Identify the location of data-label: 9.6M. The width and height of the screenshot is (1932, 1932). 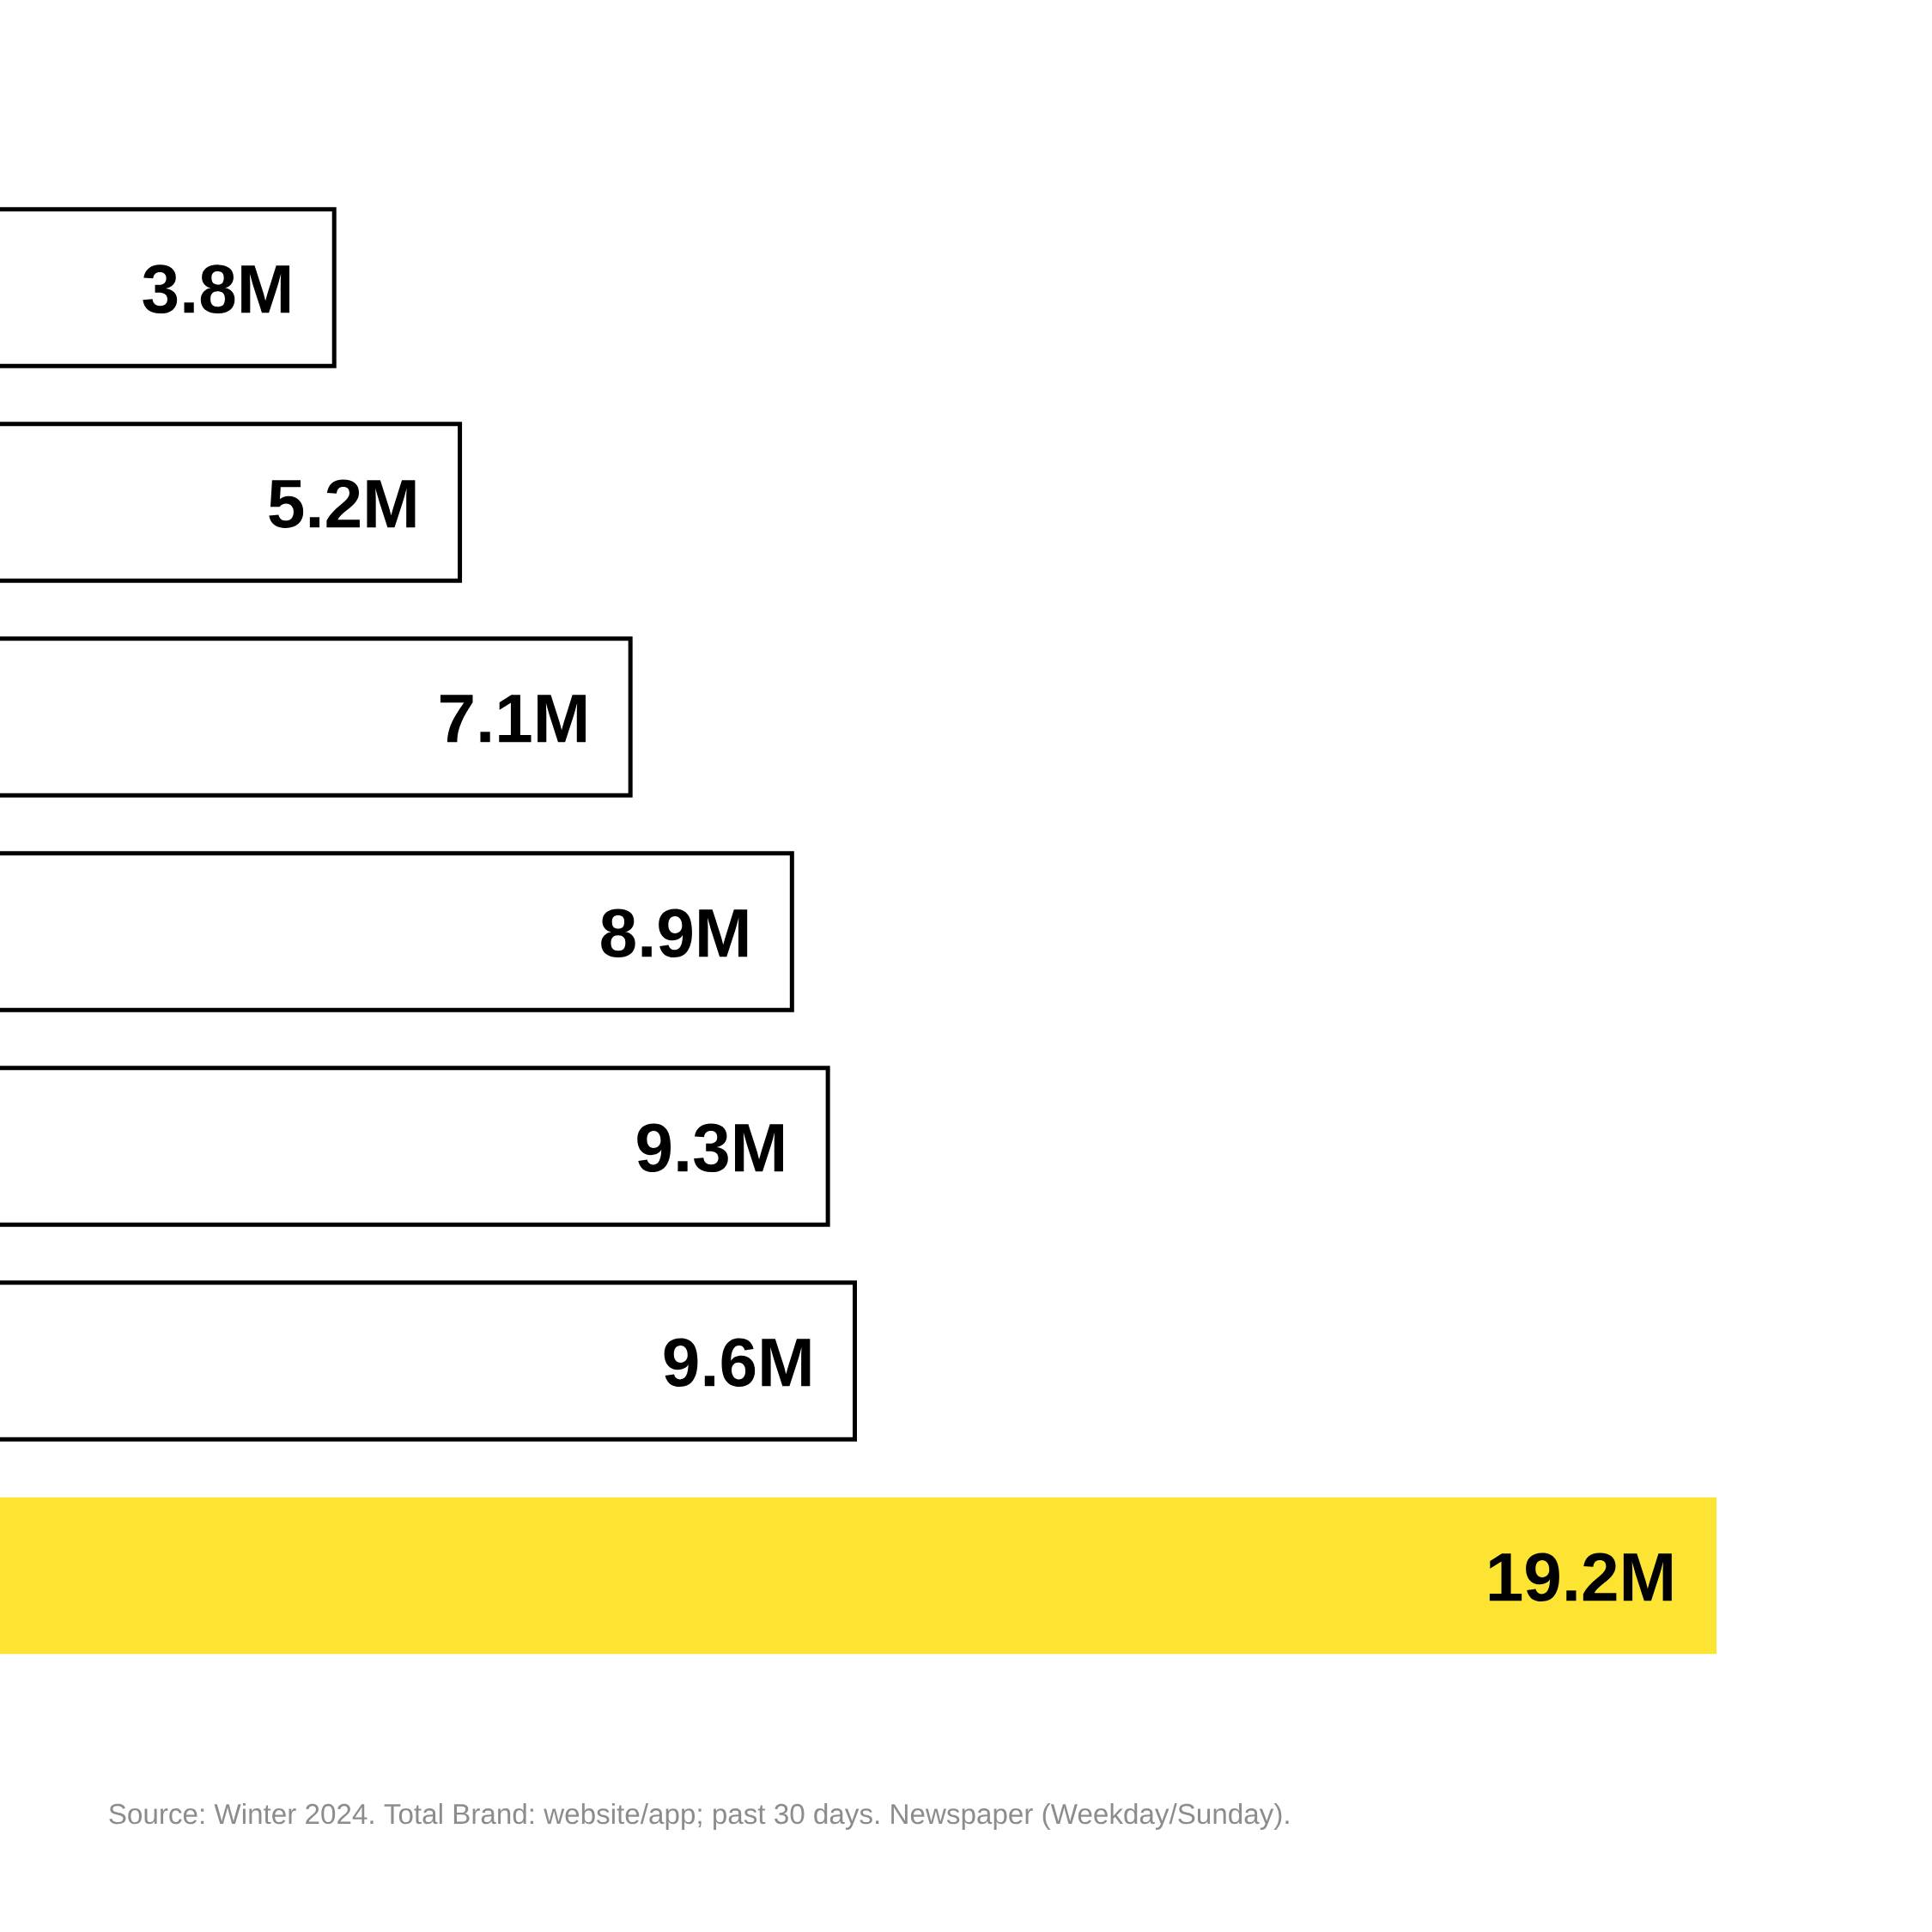
(737, 1363).